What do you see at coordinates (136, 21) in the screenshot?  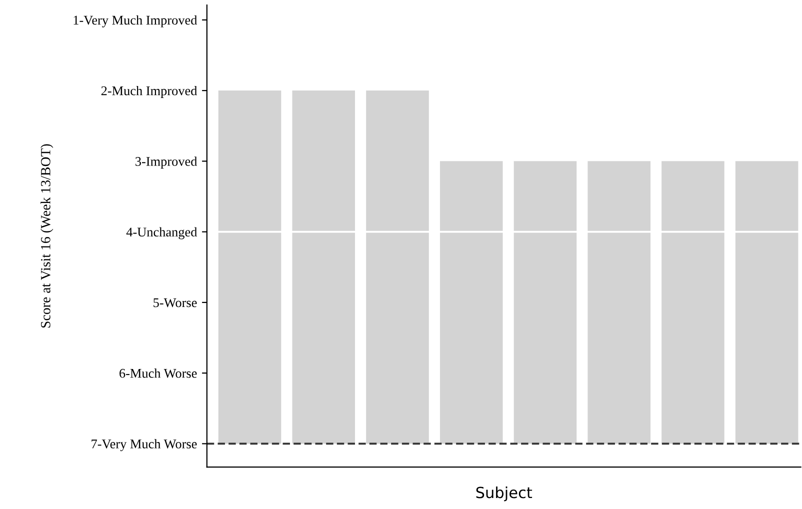 I see `y-tick-label: 1-Very Much Improved` at bounding box center [136, 21].